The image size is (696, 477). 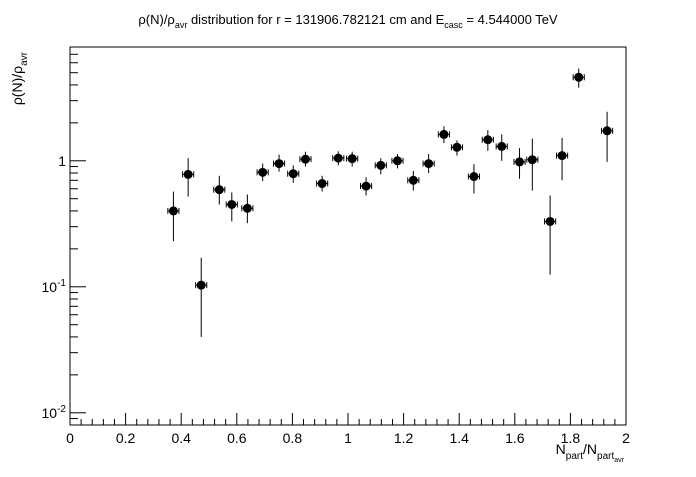 I want to click on x-tick-label: 0.2, so click(x=126, y=438).